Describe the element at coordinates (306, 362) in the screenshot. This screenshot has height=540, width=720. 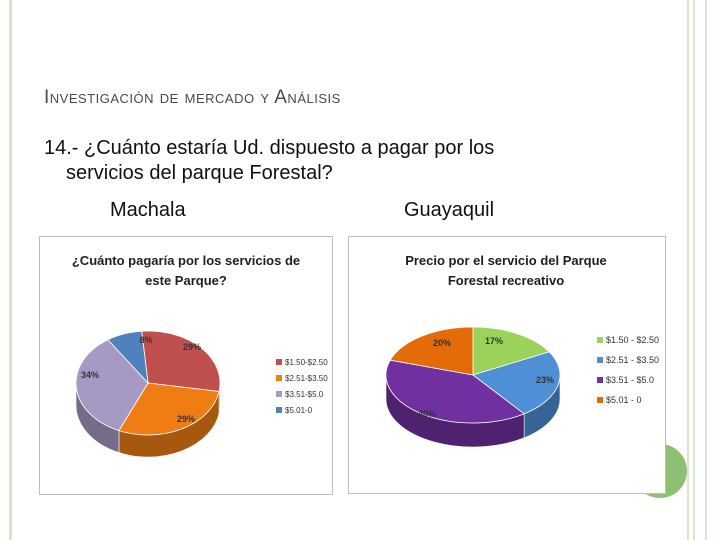
I see `machala-legend-label-0: $1.50-$2.50` at that location.